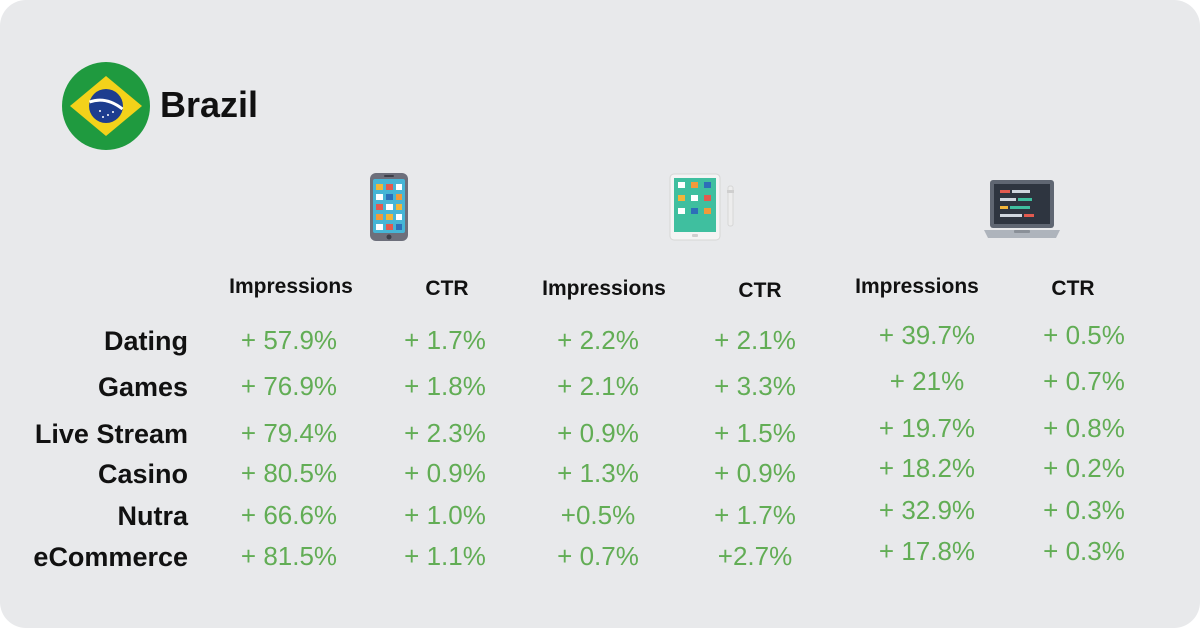  What do you see at coordinates (927, 468) in the screenshot?
I see `value-cell: + 18.2%` at bounding box center [927, 468].